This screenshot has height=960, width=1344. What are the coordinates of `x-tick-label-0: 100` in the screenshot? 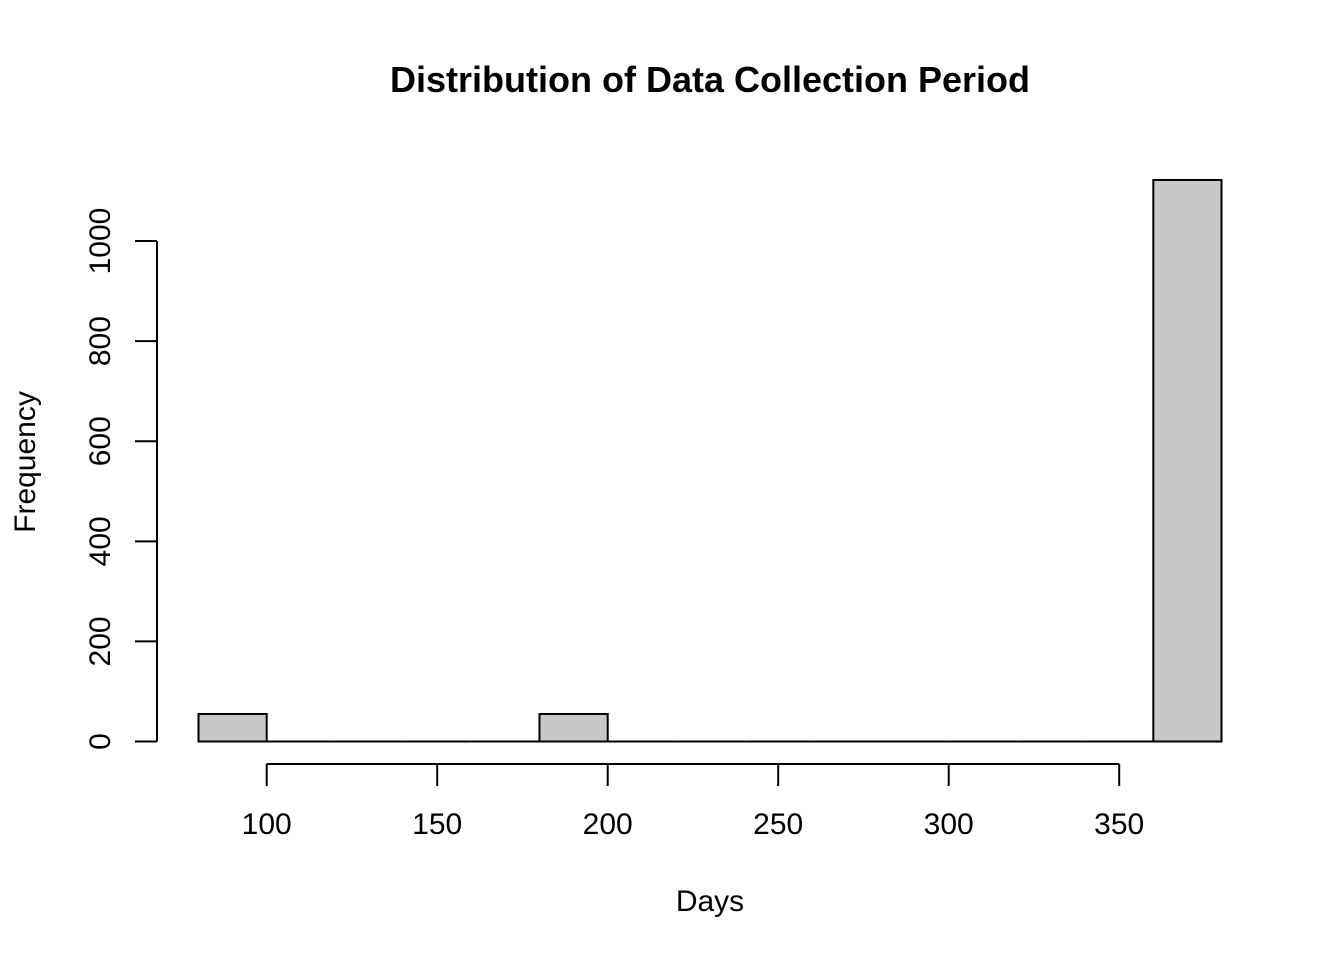 It's located at (267, 824).